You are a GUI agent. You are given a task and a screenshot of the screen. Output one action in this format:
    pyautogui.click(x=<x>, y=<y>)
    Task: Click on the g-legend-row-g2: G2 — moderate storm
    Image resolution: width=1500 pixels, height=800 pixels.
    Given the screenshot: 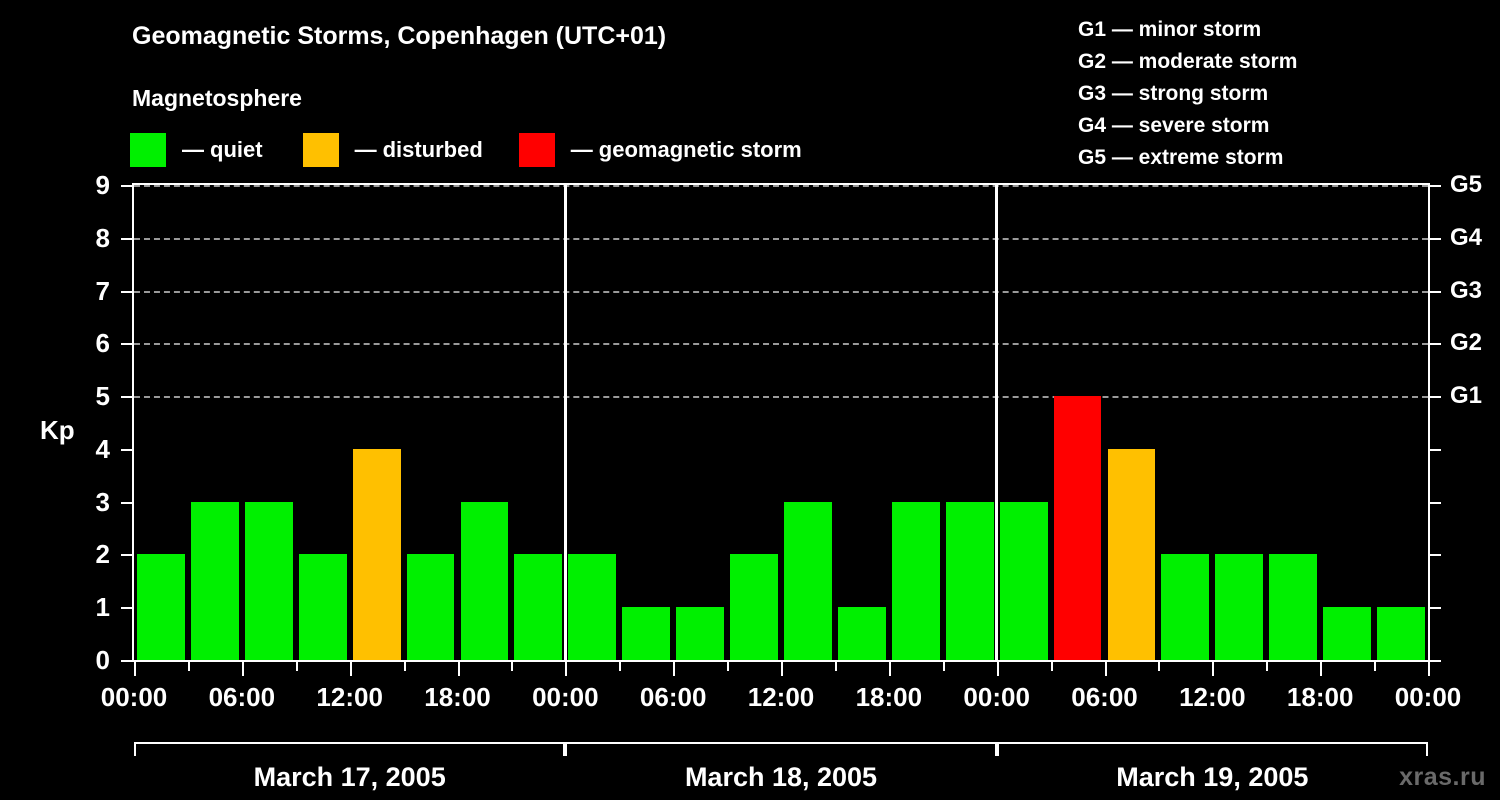 What is the action you would take?
    pyautogui.click(x=1188, y=61)
    